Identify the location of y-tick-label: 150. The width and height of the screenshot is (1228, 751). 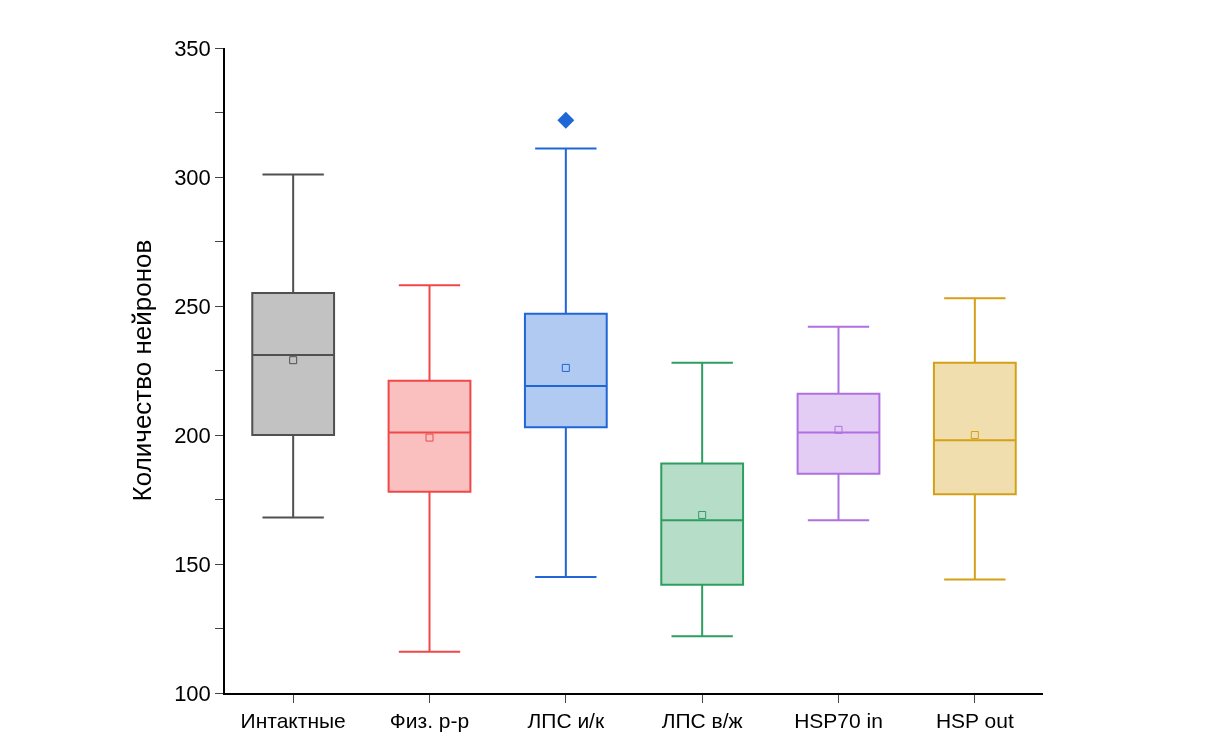
(192, 564).